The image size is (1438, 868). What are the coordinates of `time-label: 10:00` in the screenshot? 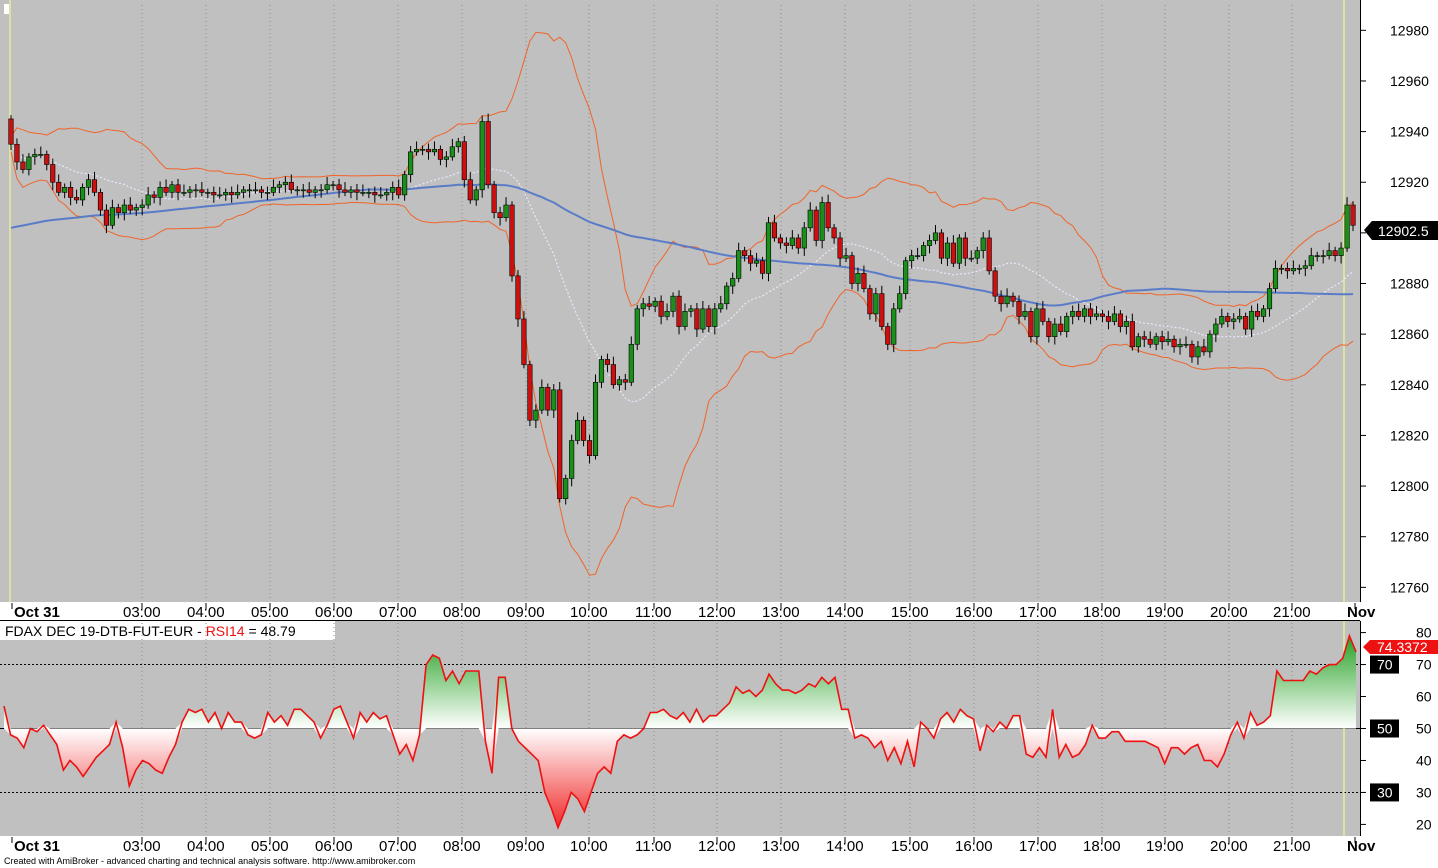 It's located at (589, 846).